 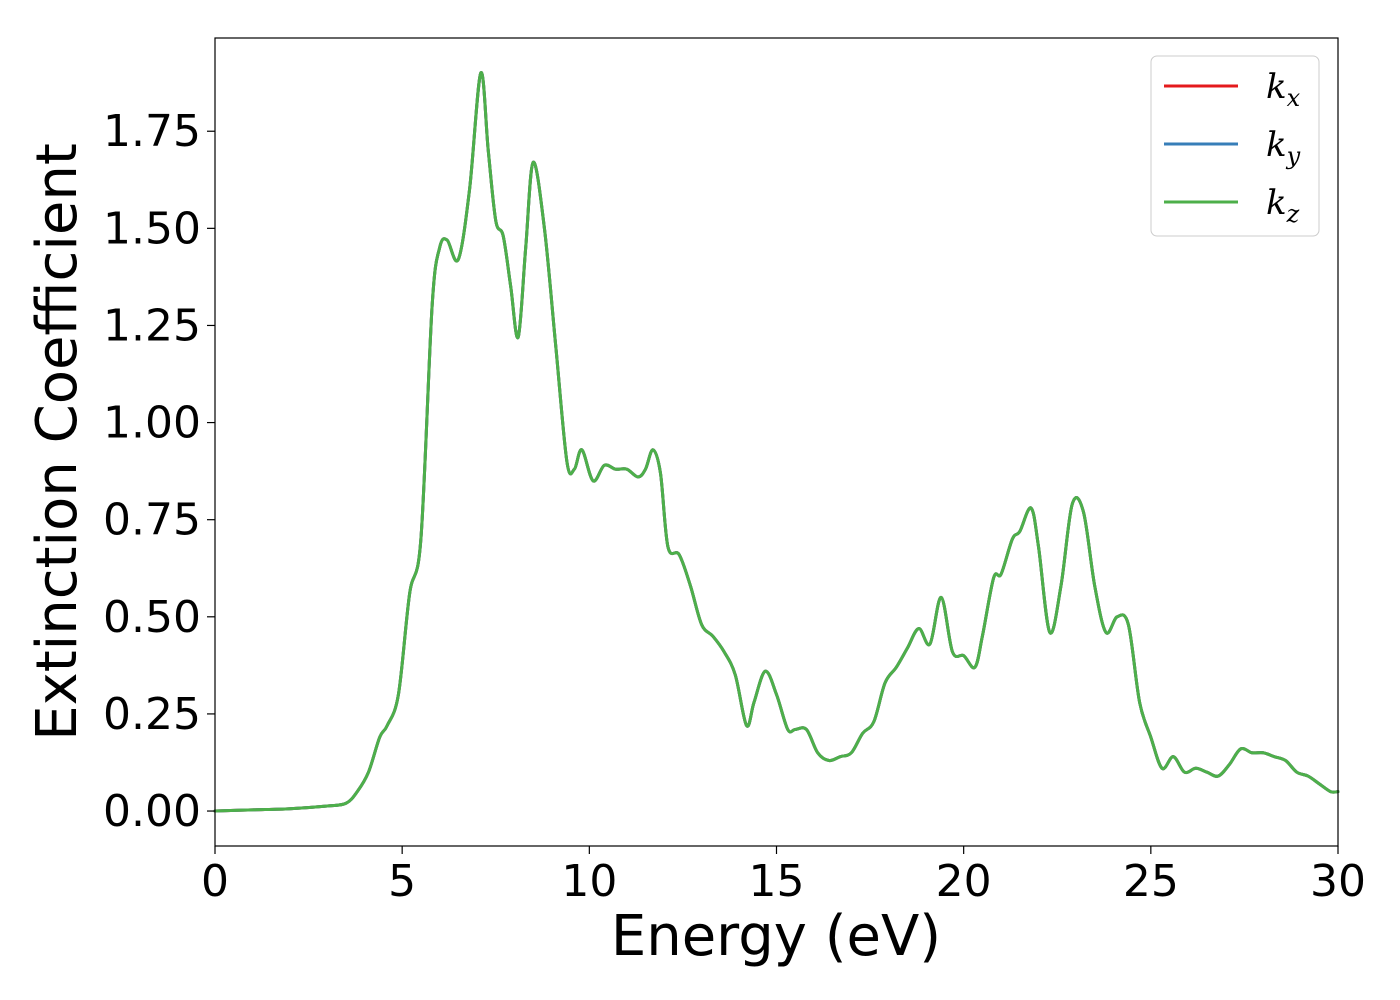 What do you see at coordinates (589, 881) in the screenshot?
I see `x-tick-label: 10` at bounding box center [589, 881].